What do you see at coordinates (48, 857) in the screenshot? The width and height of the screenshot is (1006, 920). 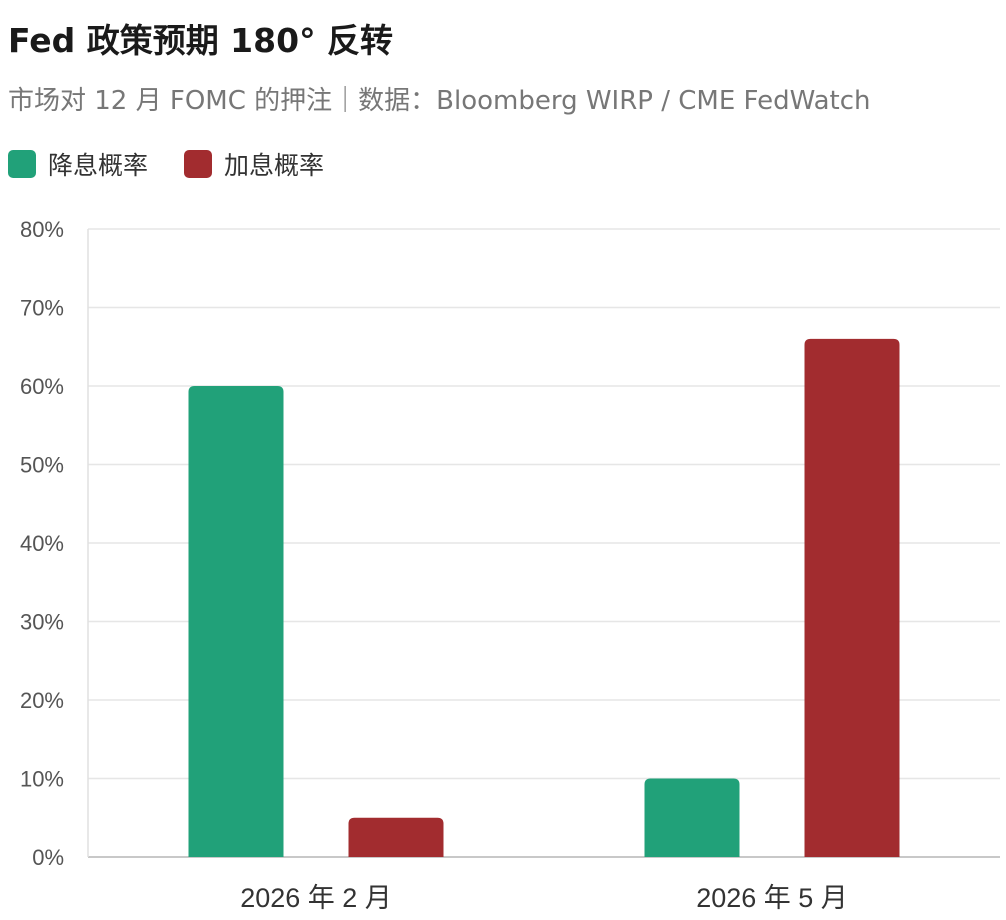 I see `y-tick-label: 0%` at bounding box center [48, 857].